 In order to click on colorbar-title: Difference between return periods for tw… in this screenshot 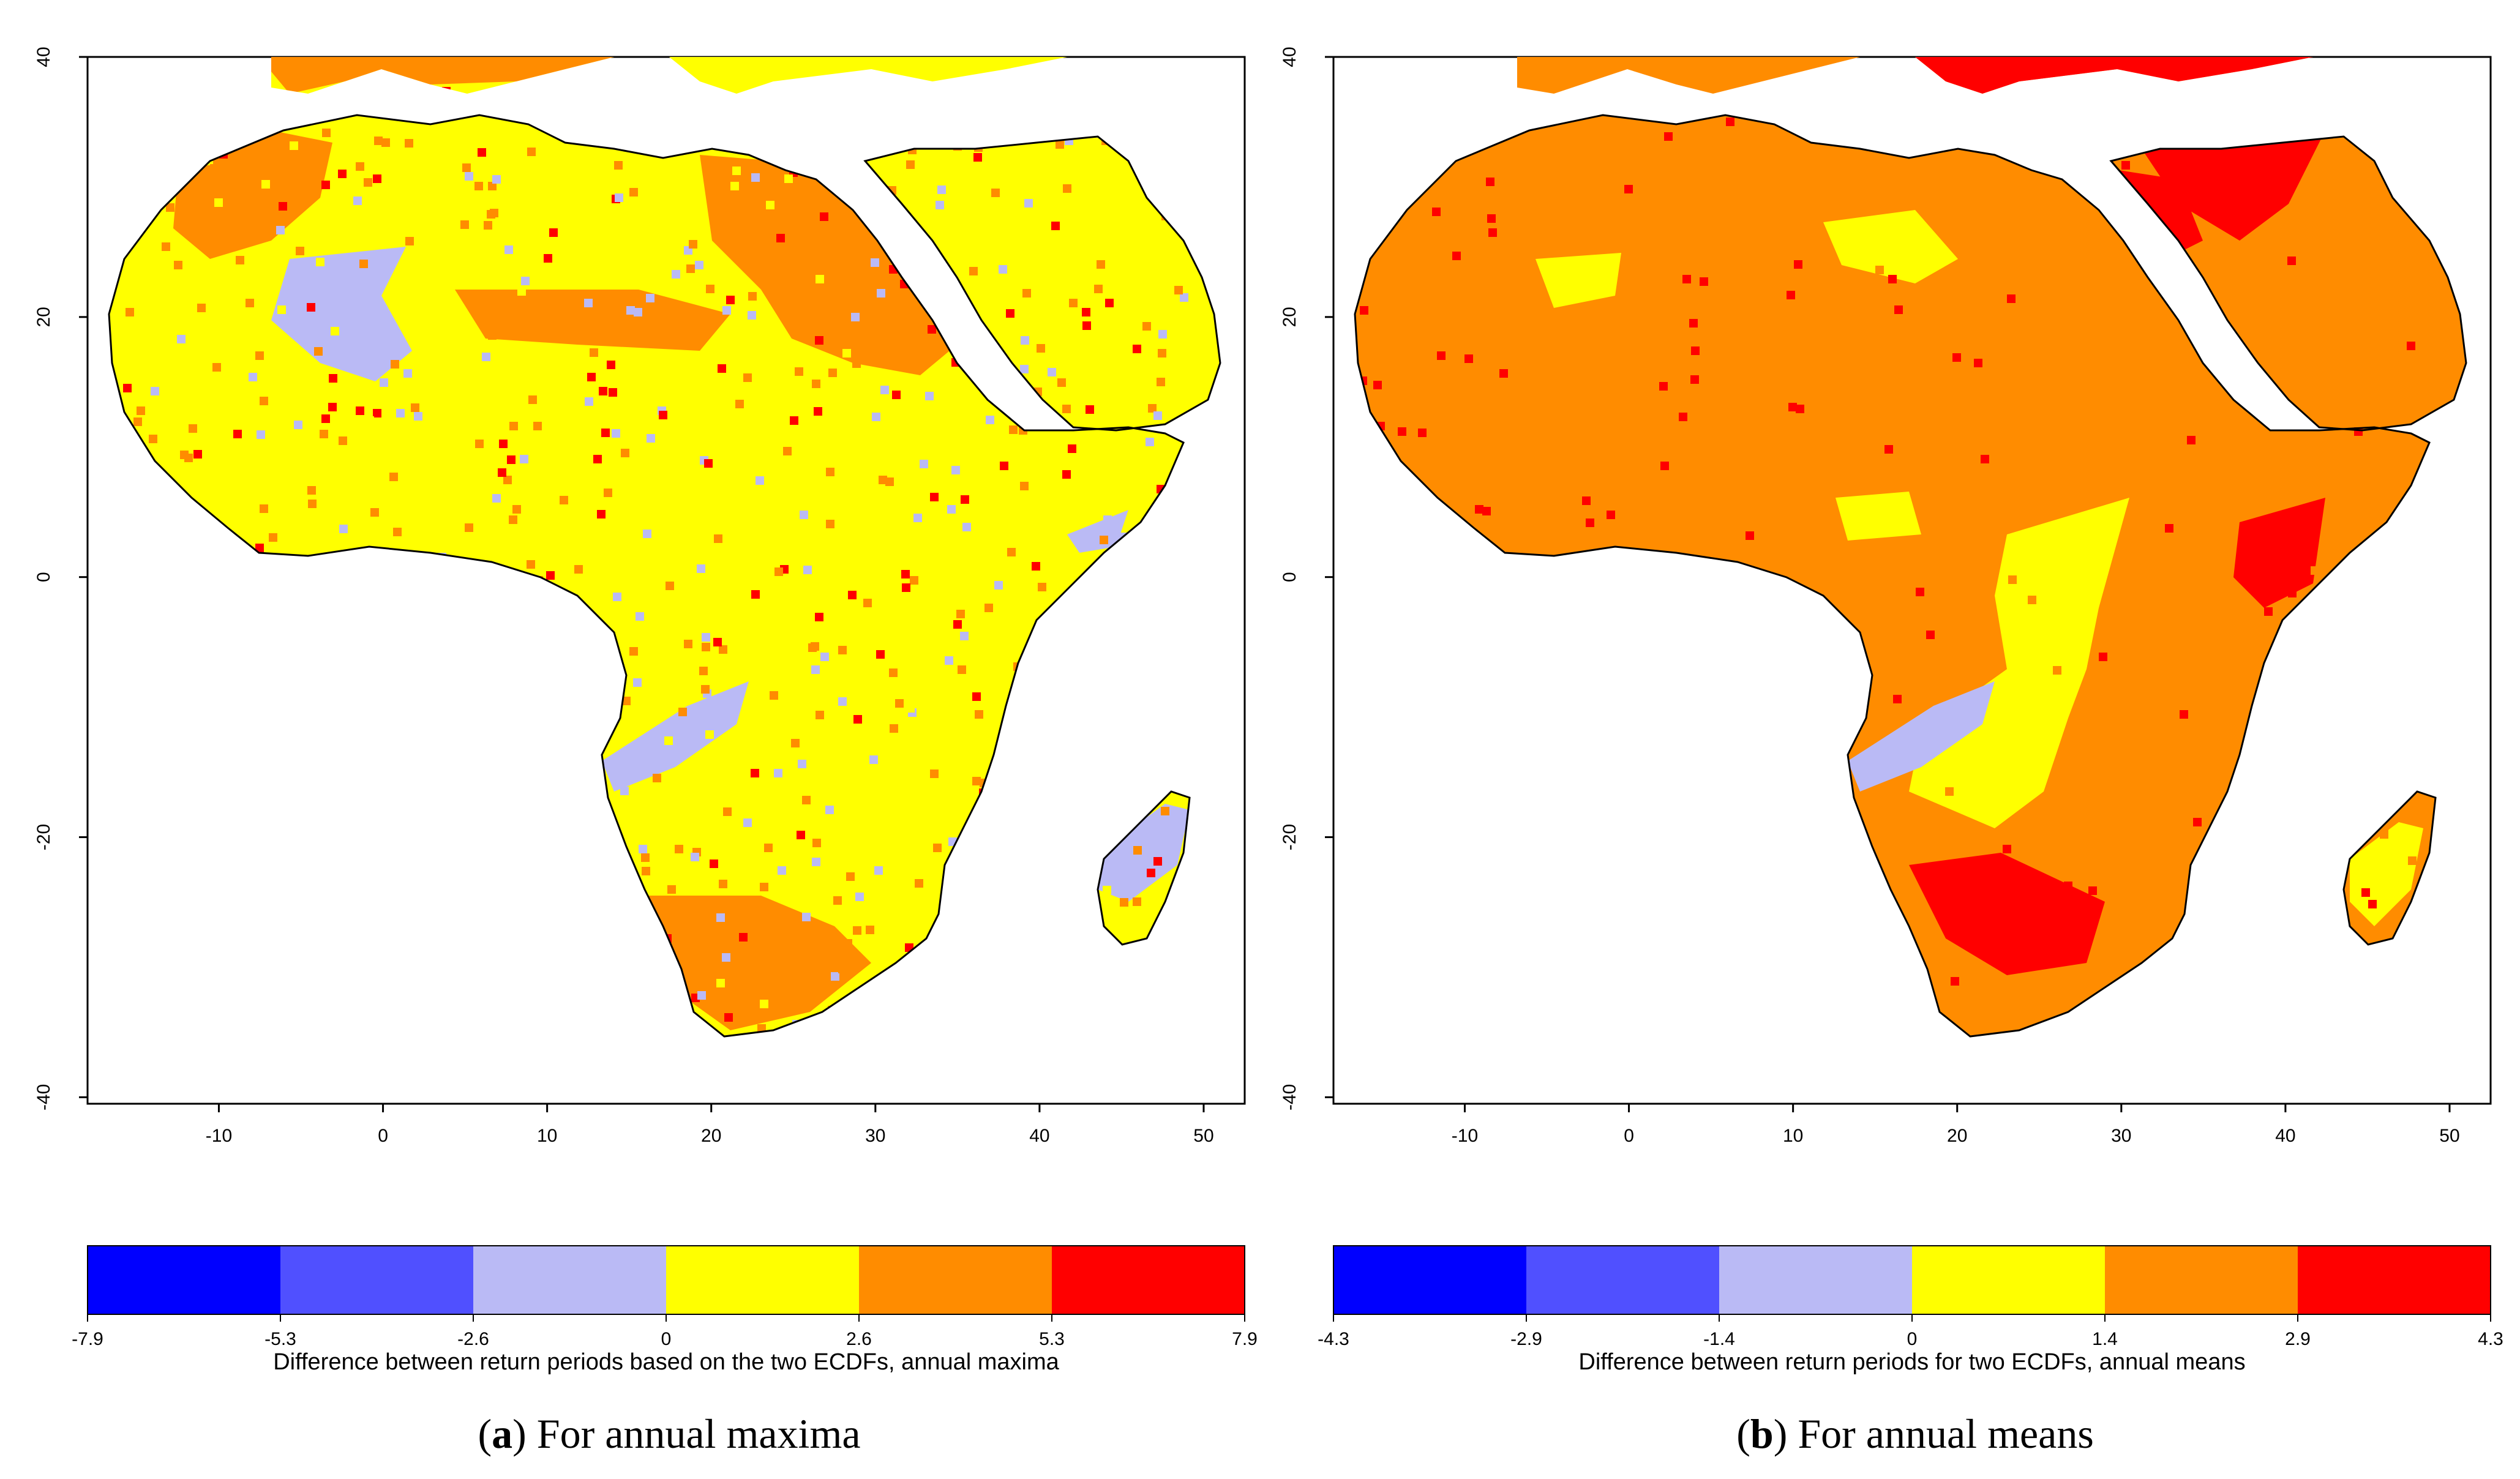, I will do `click(1912, 1362)`.